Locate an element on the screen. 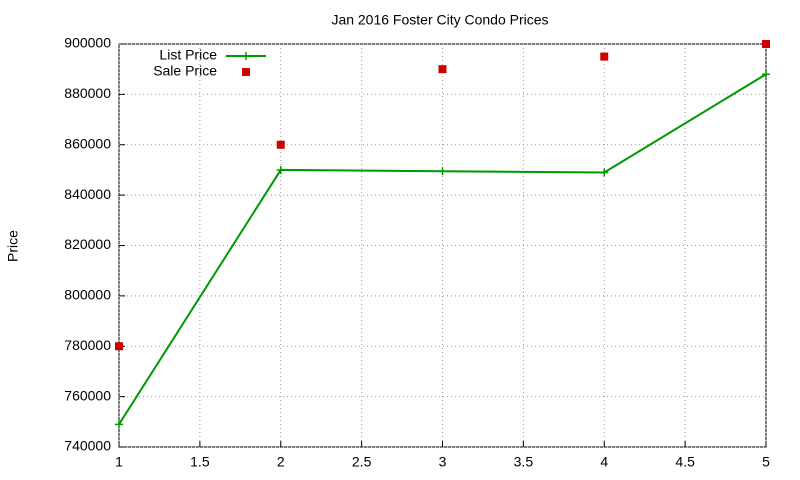  x-tick-label: 3.5 is located at coordinates (524, 462).